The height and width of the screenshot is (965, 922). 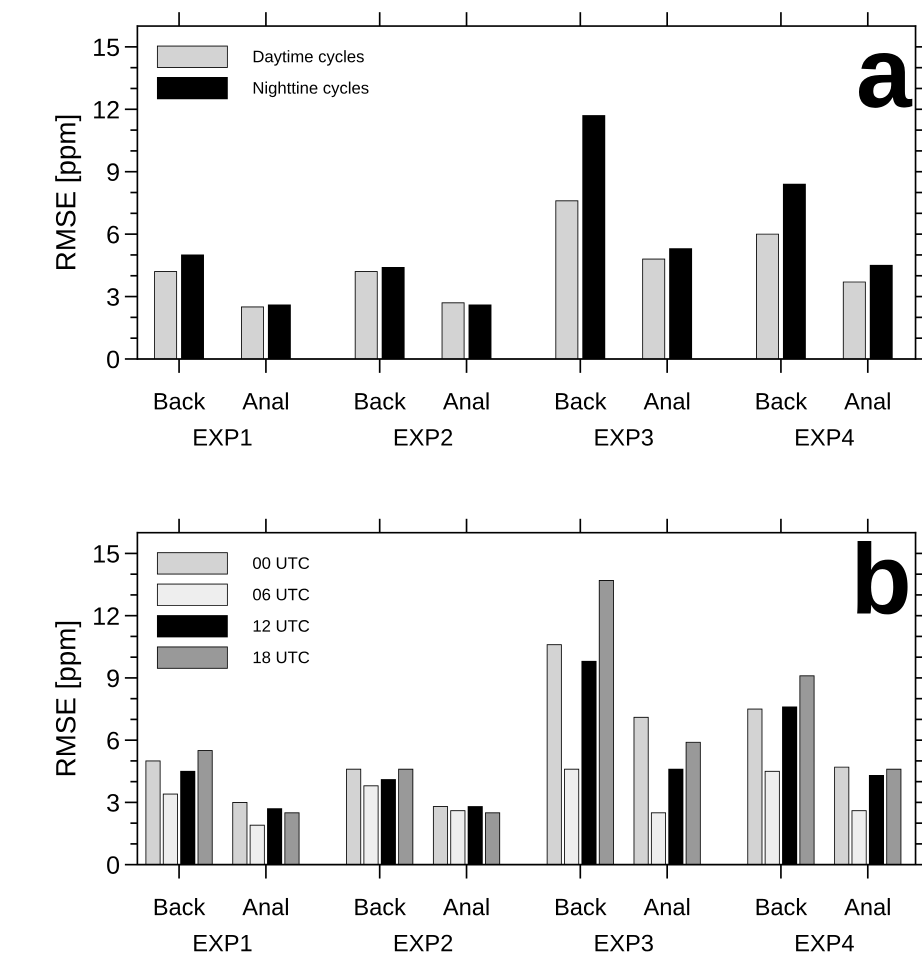 What do you see at coordinates (885, 80) in the screenshot?
I see `chart-title: a` at bounding box center [885, 80].